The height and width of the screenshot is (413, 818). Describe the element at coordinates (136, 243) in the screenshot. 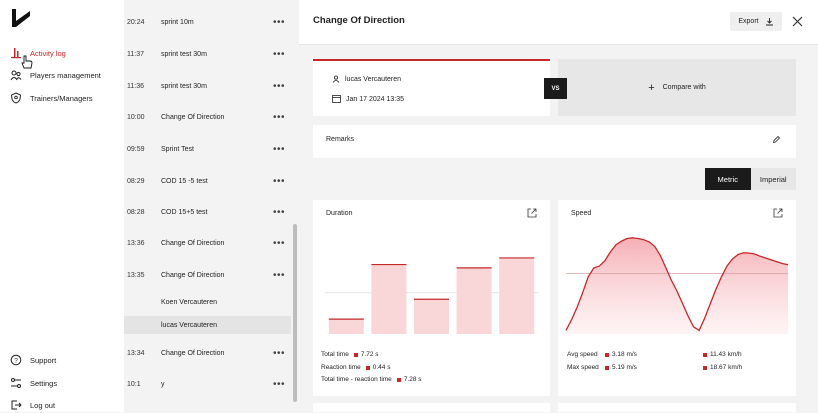

I see `activity-time: 13:36` at that location.